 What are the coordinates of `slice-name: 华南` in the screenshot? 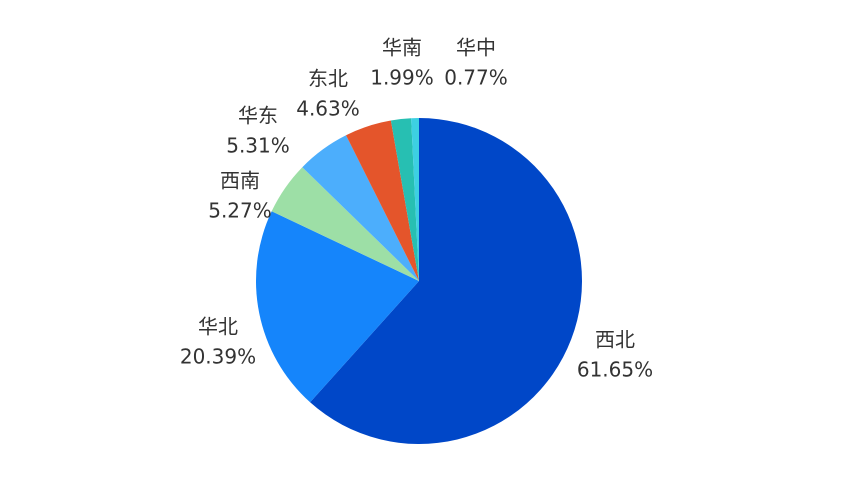 It's located at (402, 48).